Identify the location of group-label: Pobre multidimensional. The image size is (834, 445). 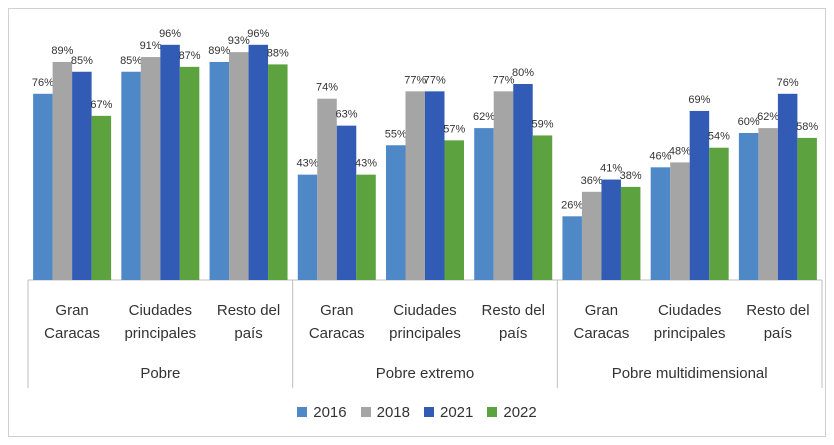
(689, 373).